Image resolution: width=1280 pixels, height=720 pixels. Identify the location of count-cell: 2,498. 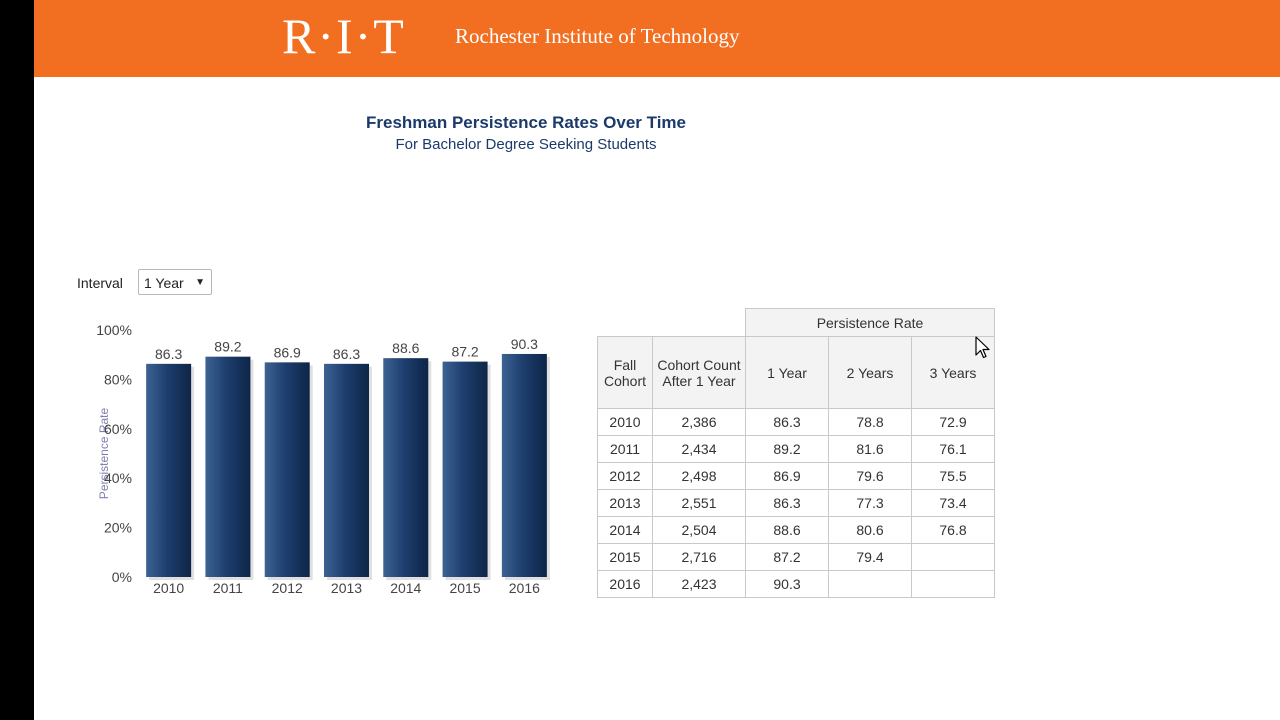
(699, 476).